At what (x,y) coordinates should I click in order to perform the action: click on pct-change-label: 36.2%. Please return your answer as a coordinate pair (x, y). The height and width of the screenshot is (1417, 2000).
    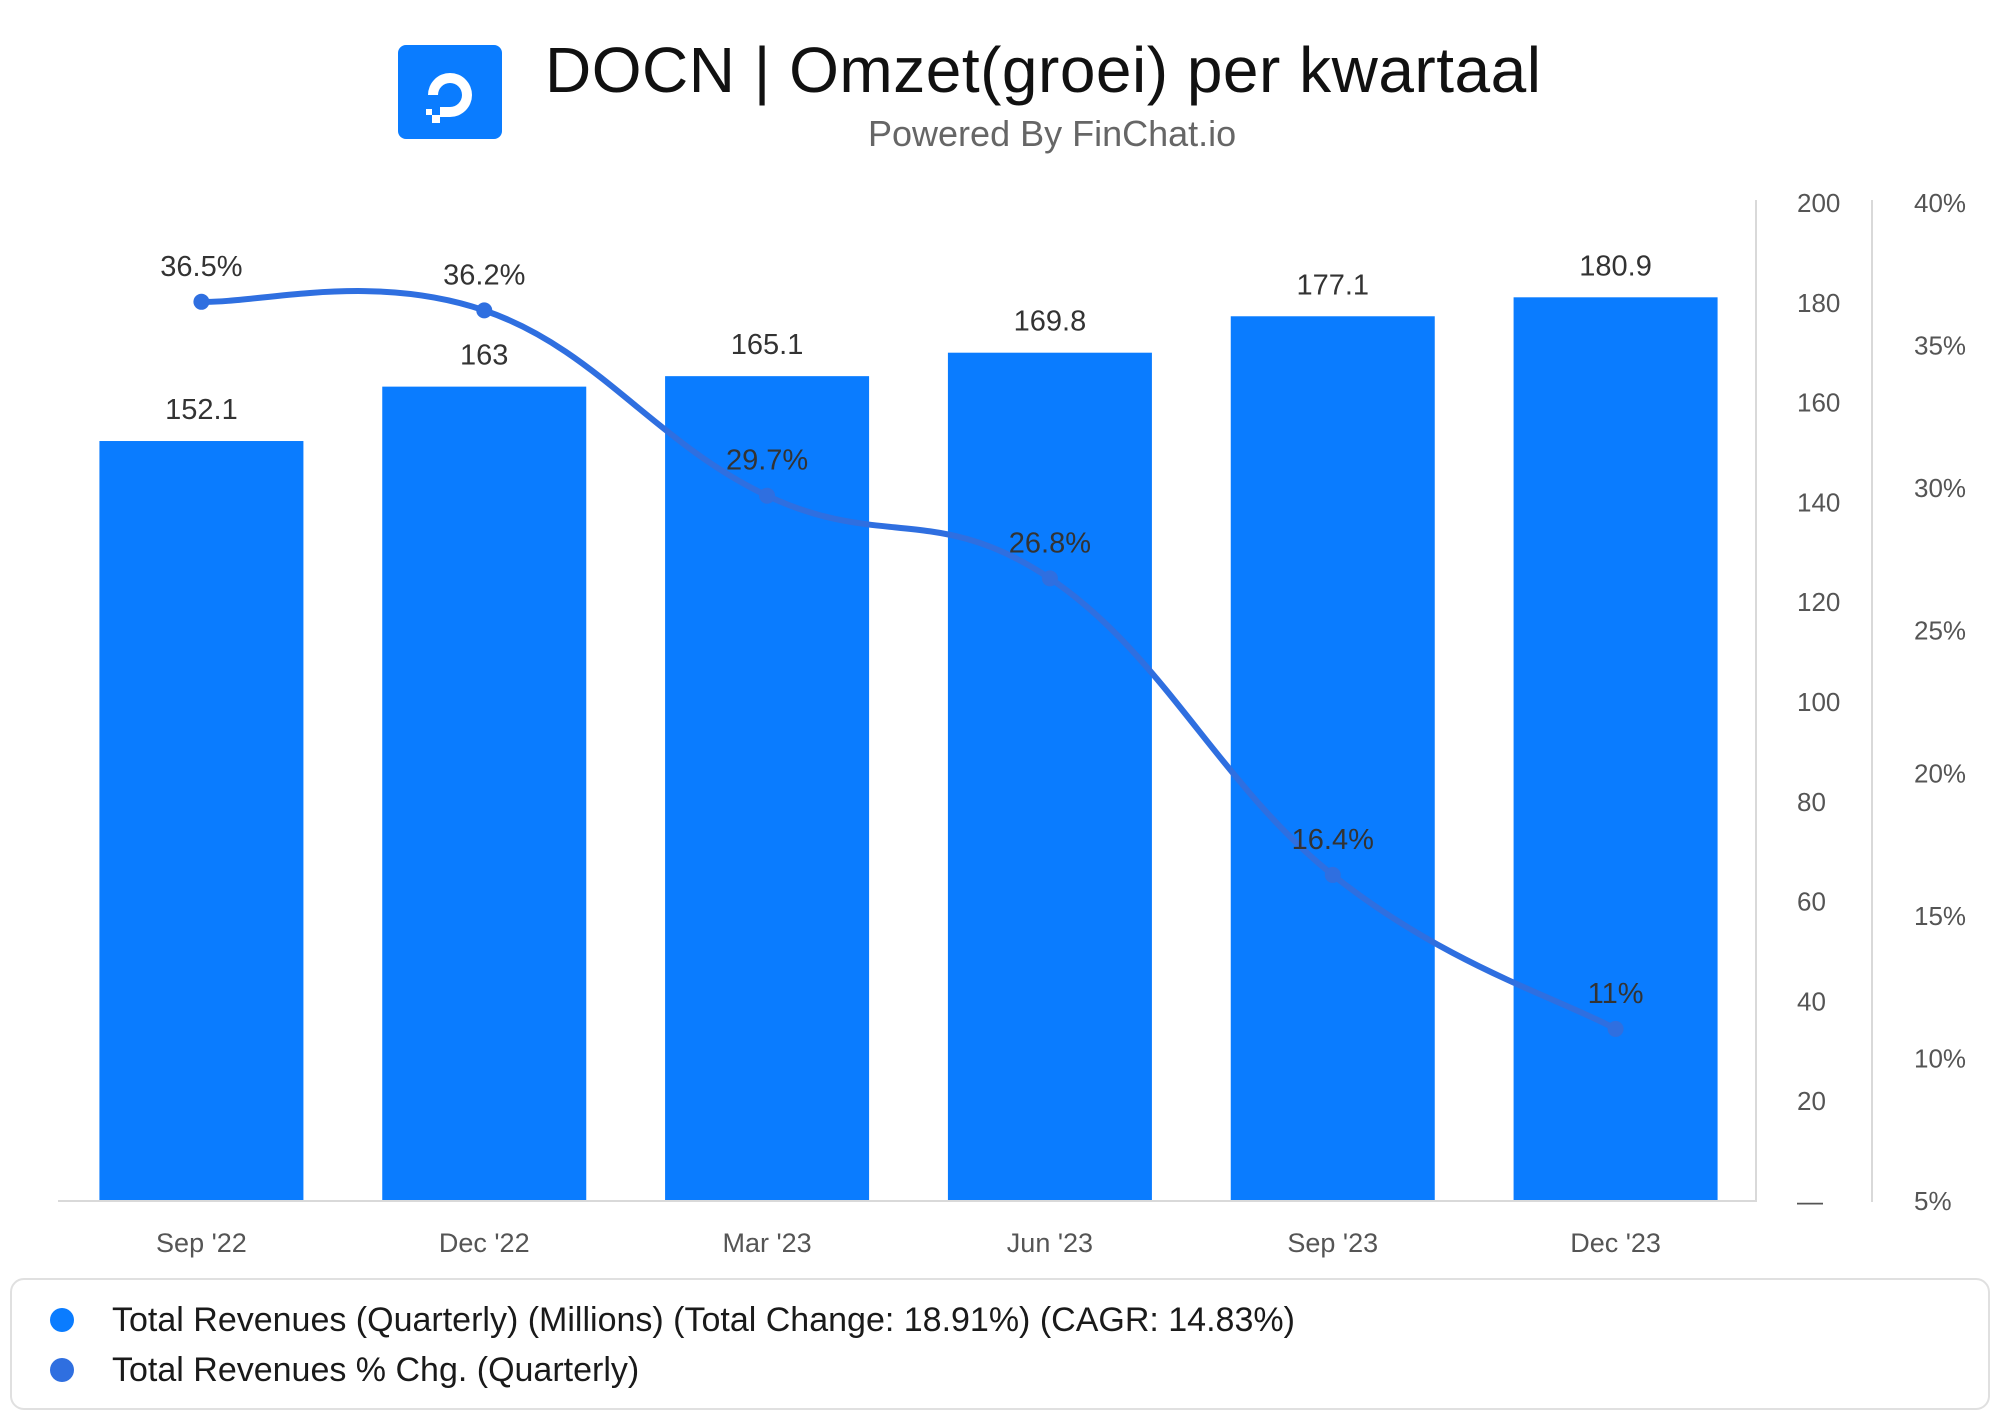
    Looking at the image, I should click on (484, 275).